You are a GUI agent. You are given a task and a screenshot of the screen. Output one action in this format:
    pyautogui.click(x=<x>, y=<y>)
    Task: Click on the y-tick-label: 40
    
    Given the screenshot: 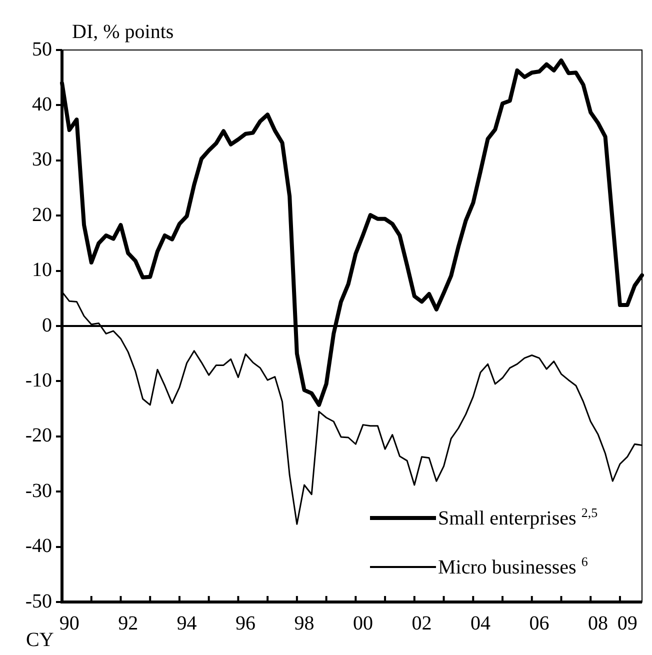 What is the action you would take?
    pyautogui.click(x=42, y=104)
    